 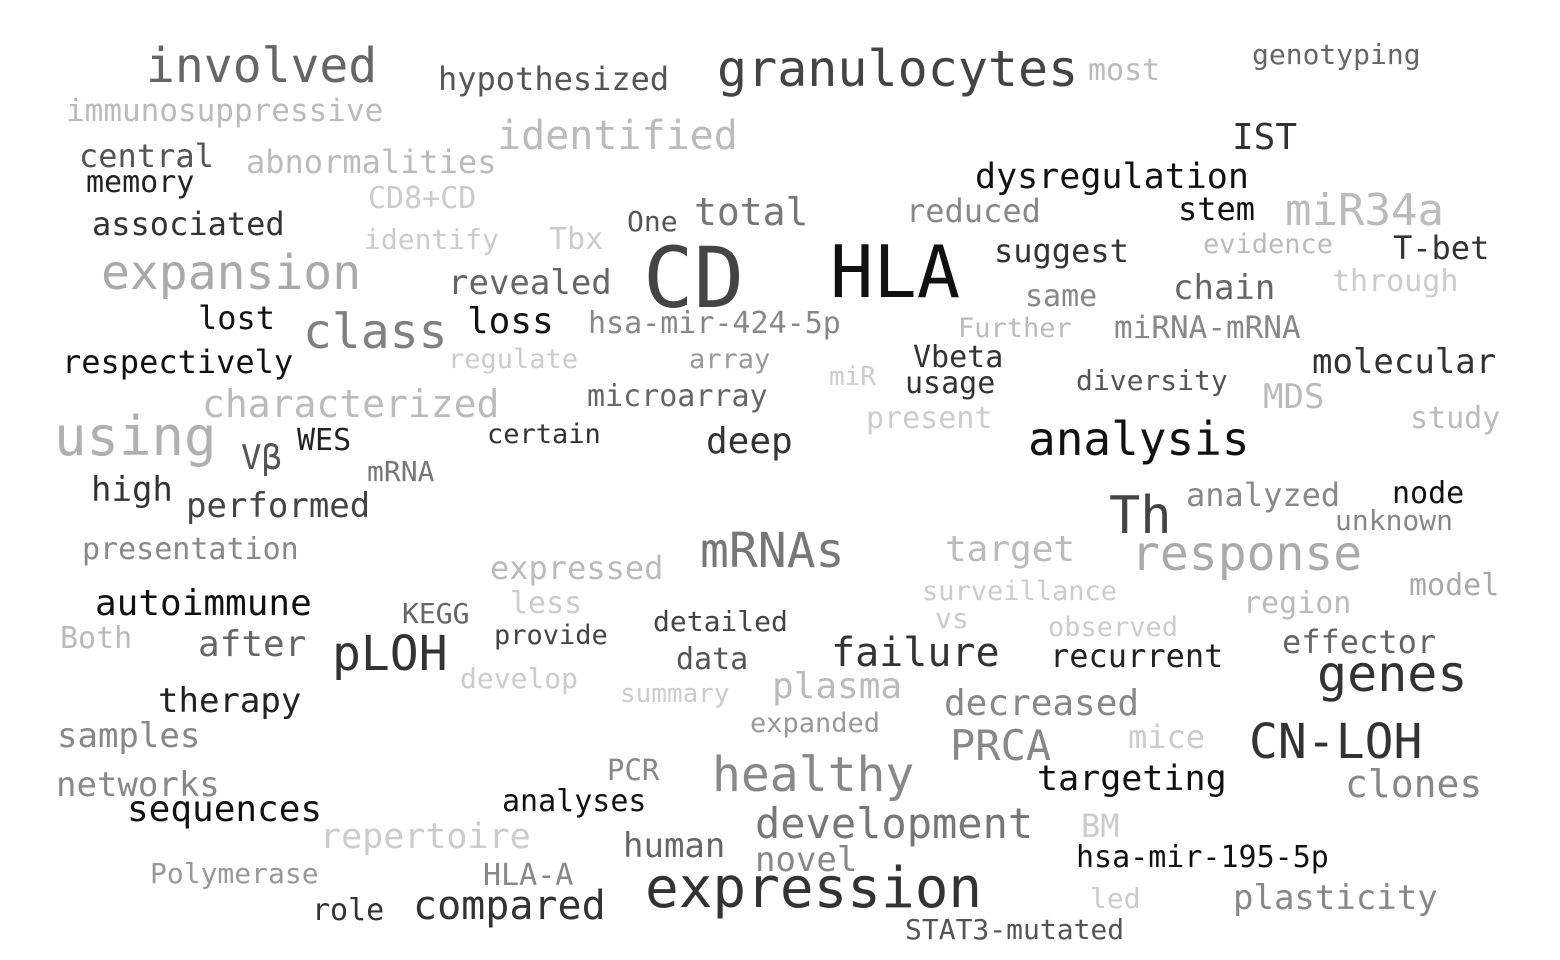 What do you see at coordinates (1265, 137) in the screenshot?
I see `word: IST` at bounding box center [1265, 137].